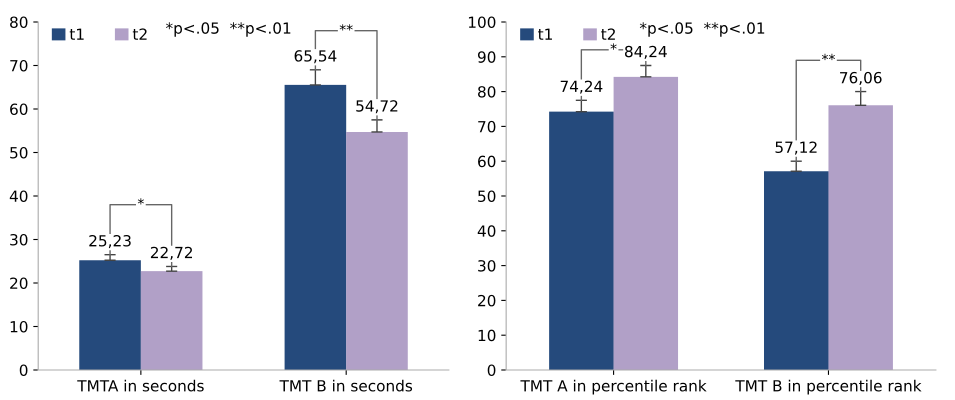 This screenshot has height=400, width=955. Describe the element at coordinates (140, 386) in the screenshot. I see `x-tick-label: TMTA in seconds` at that location.